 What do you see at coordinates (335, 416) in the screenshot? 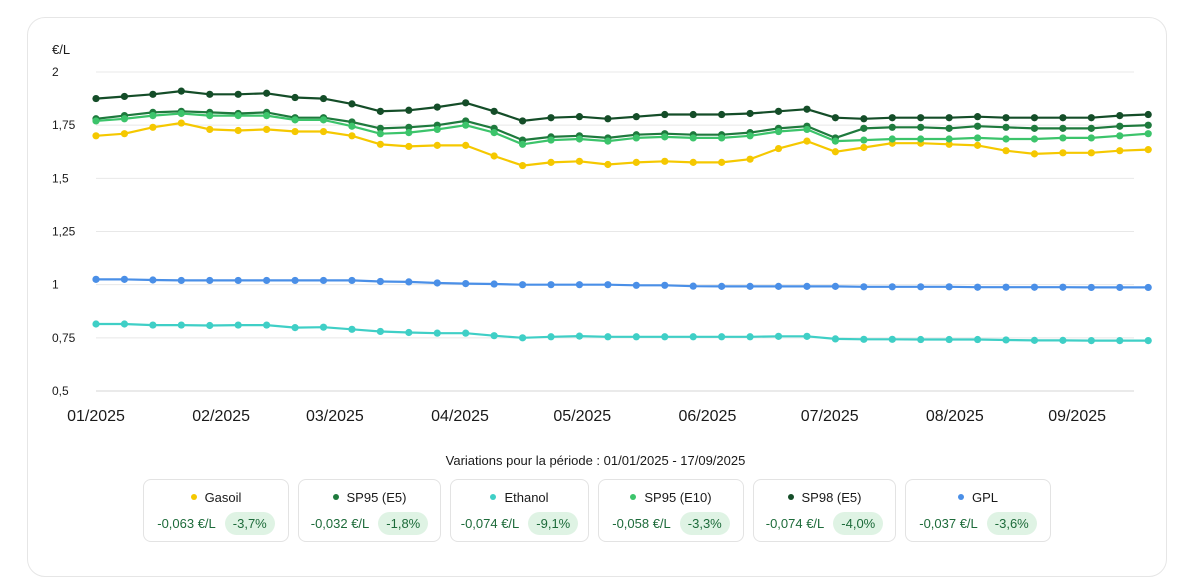
I see `x-tick-label: 03/2025` at bounding box center [335, 416].